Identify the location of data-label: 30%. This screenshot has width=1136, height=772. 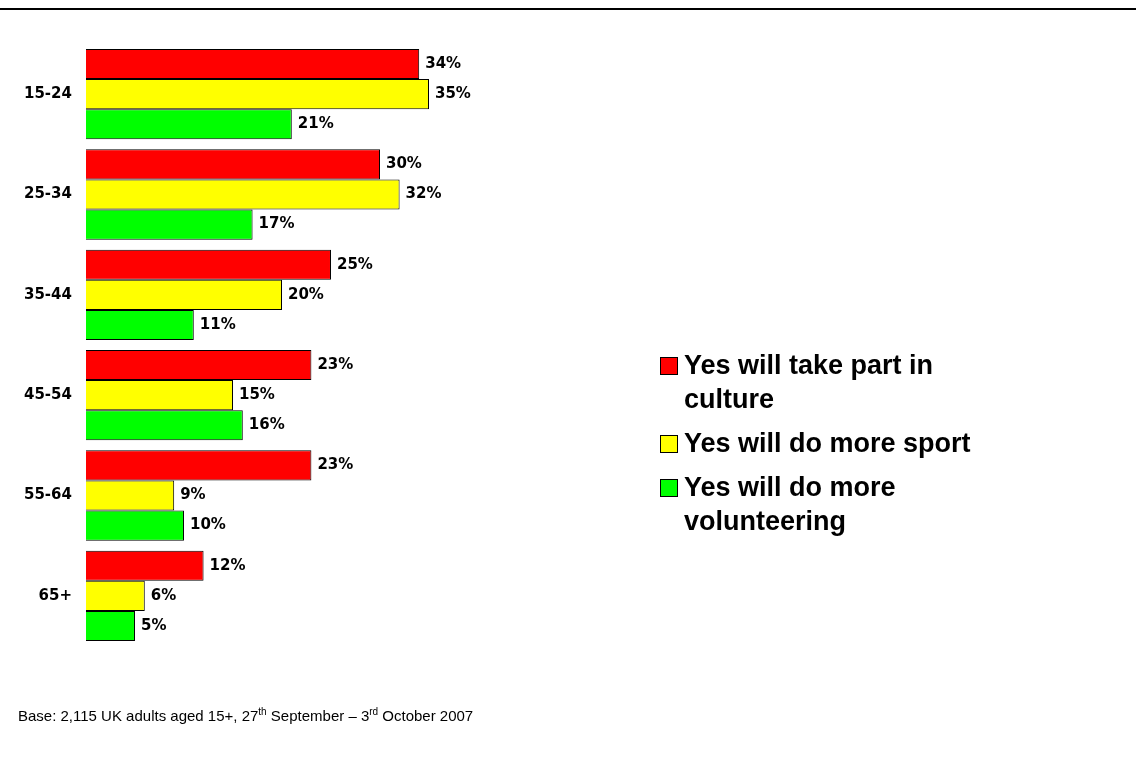
(404, 163).